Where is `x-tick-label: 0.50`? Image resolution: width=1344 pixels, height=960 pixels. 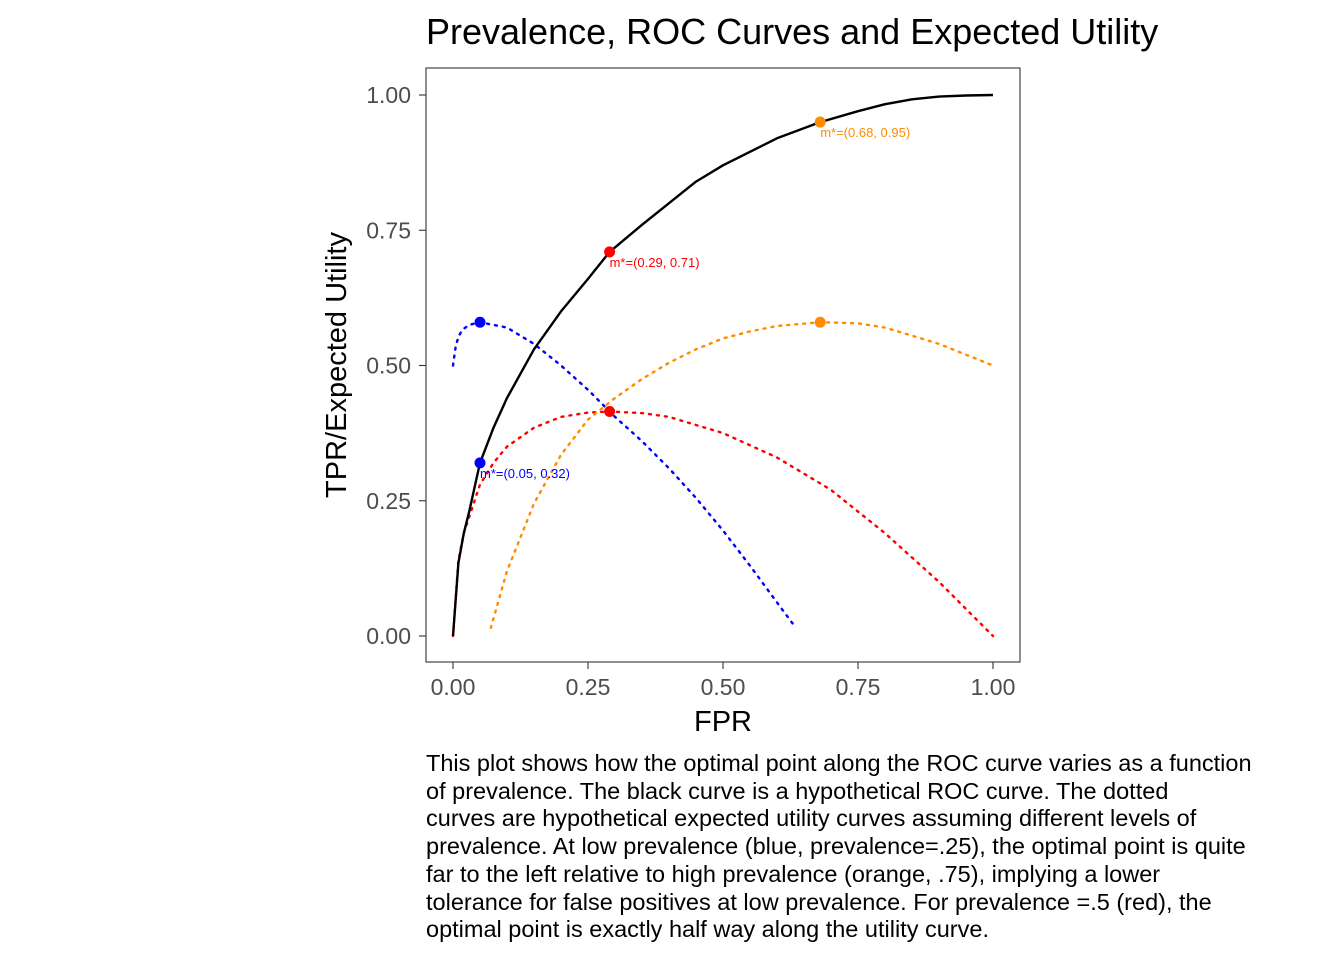 x-tick-label: 0.50 is located at coordinates (723, 687).